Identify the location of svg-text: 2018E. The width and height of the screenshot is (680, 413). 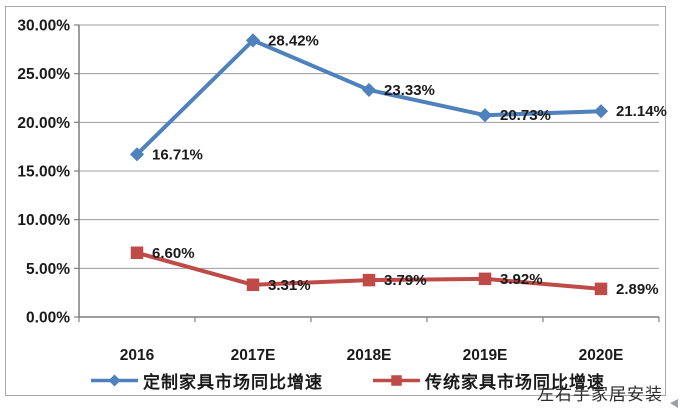
(369, 355).